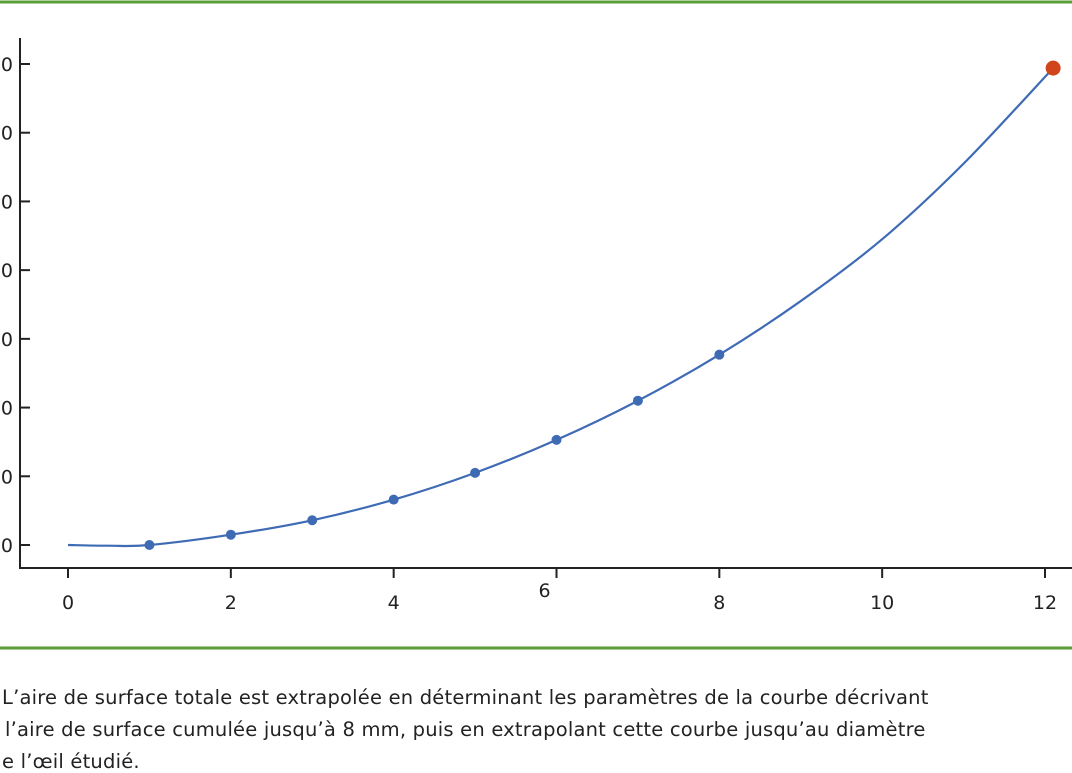  Describe the element at coordinates (1045, 603) in the screenshot. I see `x-tick-label: 12` at that location.